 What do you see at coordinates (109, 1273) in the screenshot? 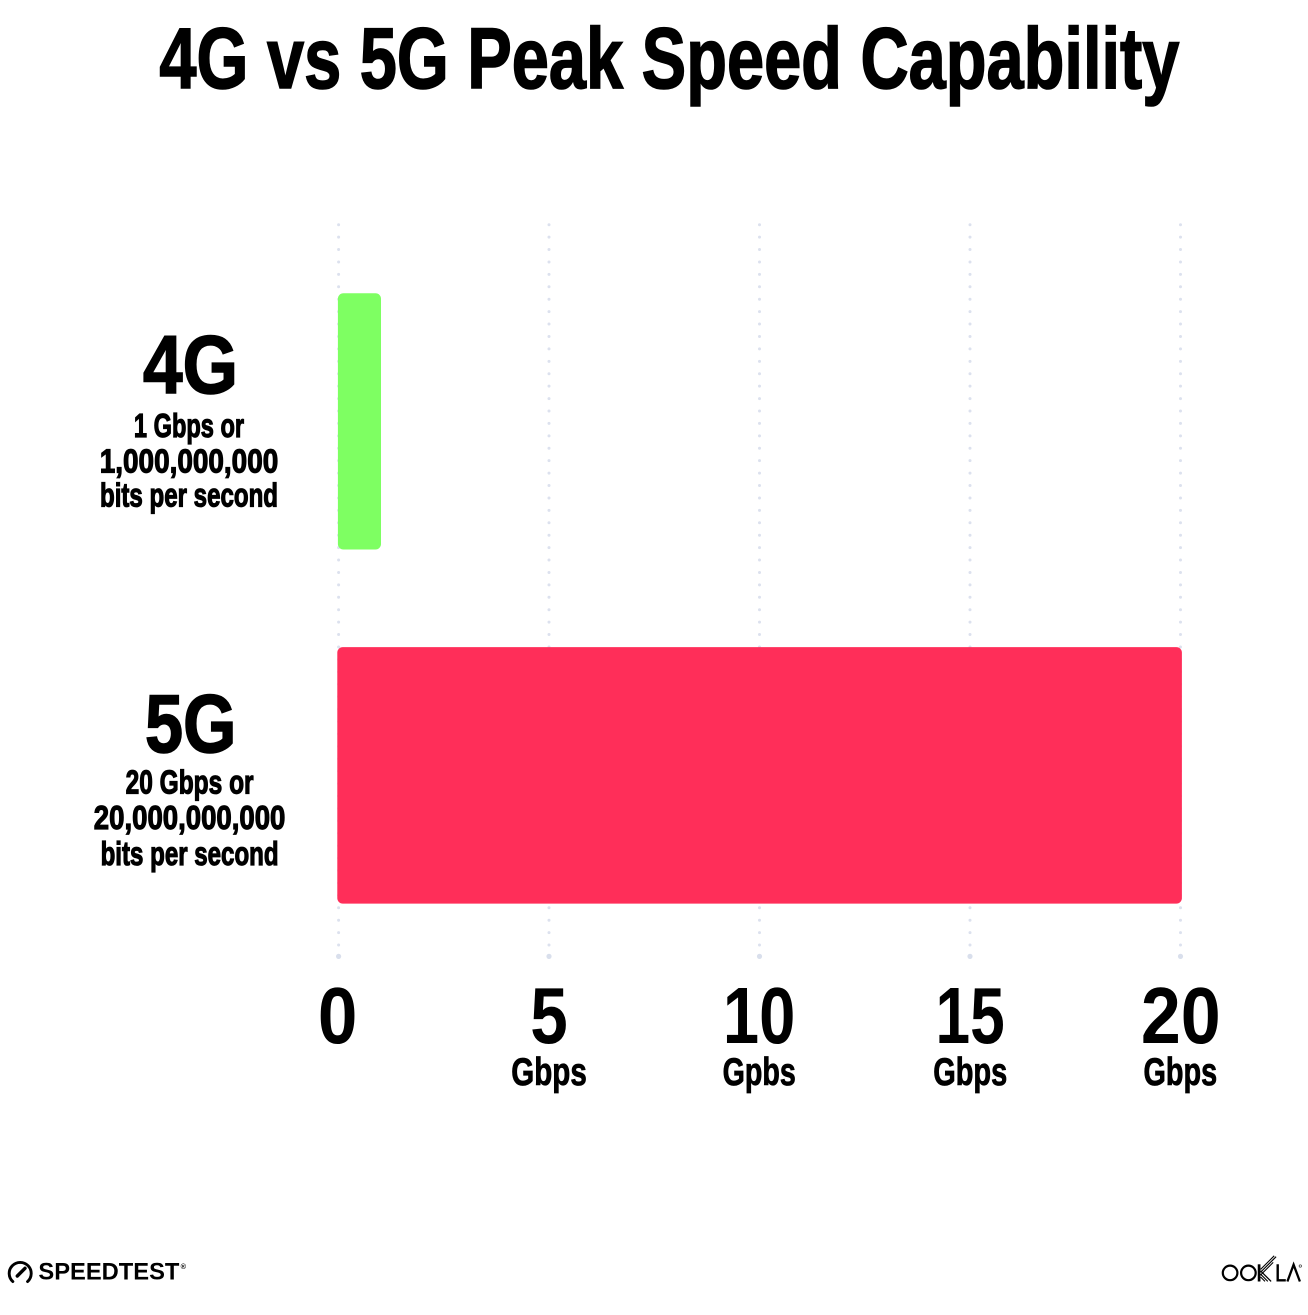
I see `svg-text: SPEEDTEST` at bounding box center [109, 1273].